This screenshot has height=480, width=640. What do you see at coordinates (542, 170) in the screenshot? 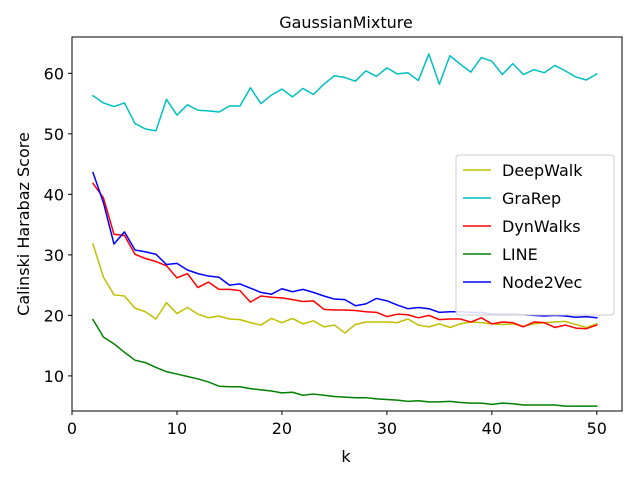
I see `legend-label-deepwalk: DeepWalk` at bounding box center [542, 170].